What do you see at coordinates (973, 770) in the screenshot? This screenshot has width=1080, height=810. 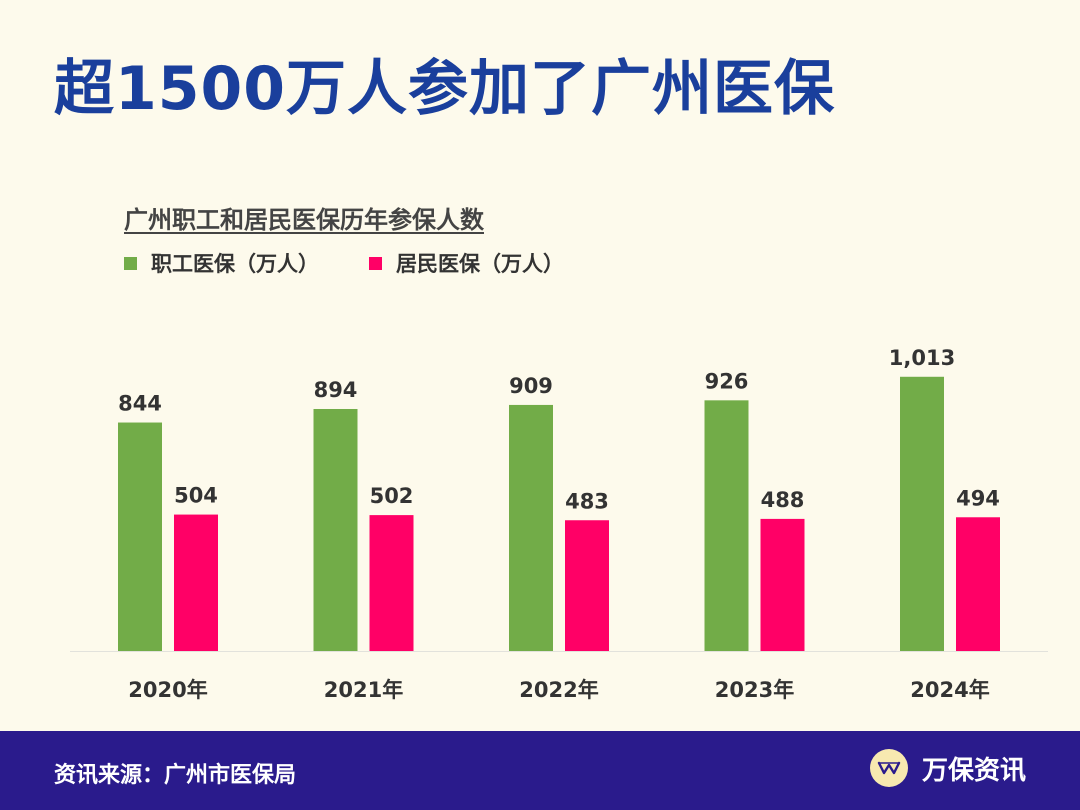 I see `brand-name: 万保资讯` at bounding box center [973, 770].